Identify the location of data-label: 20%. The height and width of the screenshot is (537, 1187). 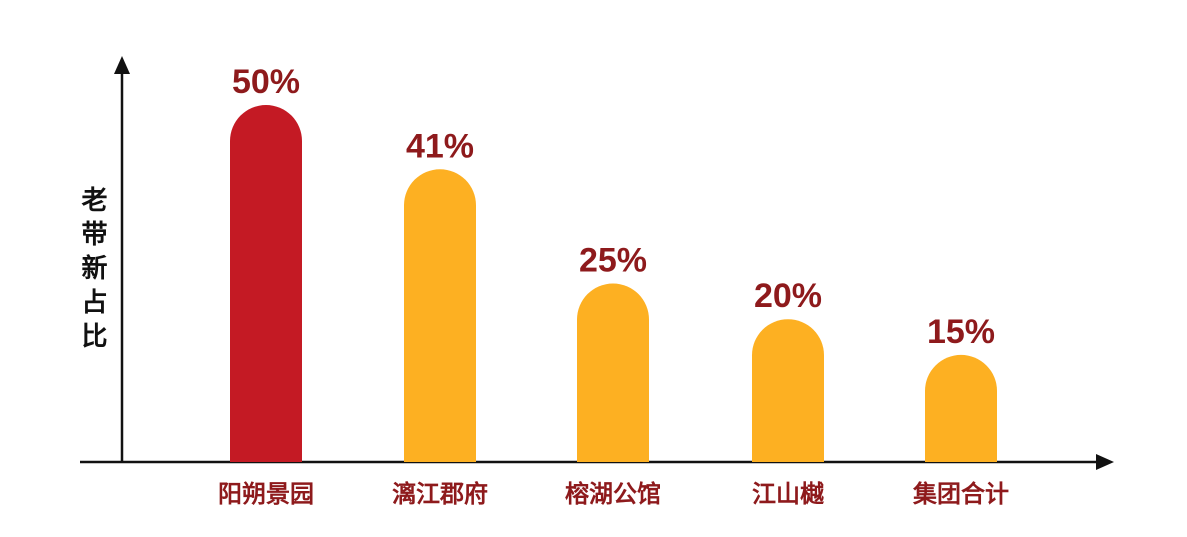
(788, 296).